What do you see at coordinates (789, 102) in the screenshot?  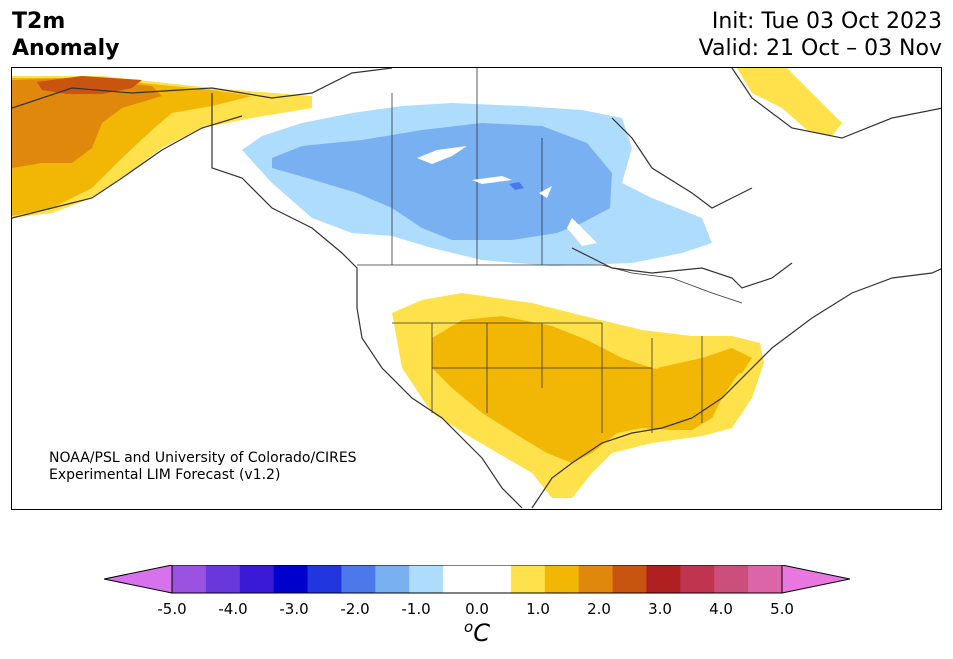 I see `greenland-warm` at bounding box center [789, 102].